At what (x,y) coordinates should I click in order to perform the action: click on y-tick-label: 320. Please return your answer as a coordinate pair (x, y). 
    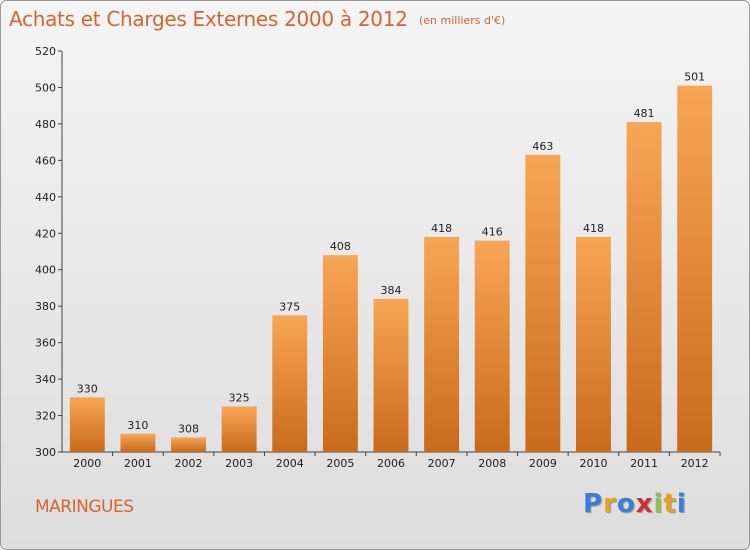
    Looking at the image, I should click on (45, 416).